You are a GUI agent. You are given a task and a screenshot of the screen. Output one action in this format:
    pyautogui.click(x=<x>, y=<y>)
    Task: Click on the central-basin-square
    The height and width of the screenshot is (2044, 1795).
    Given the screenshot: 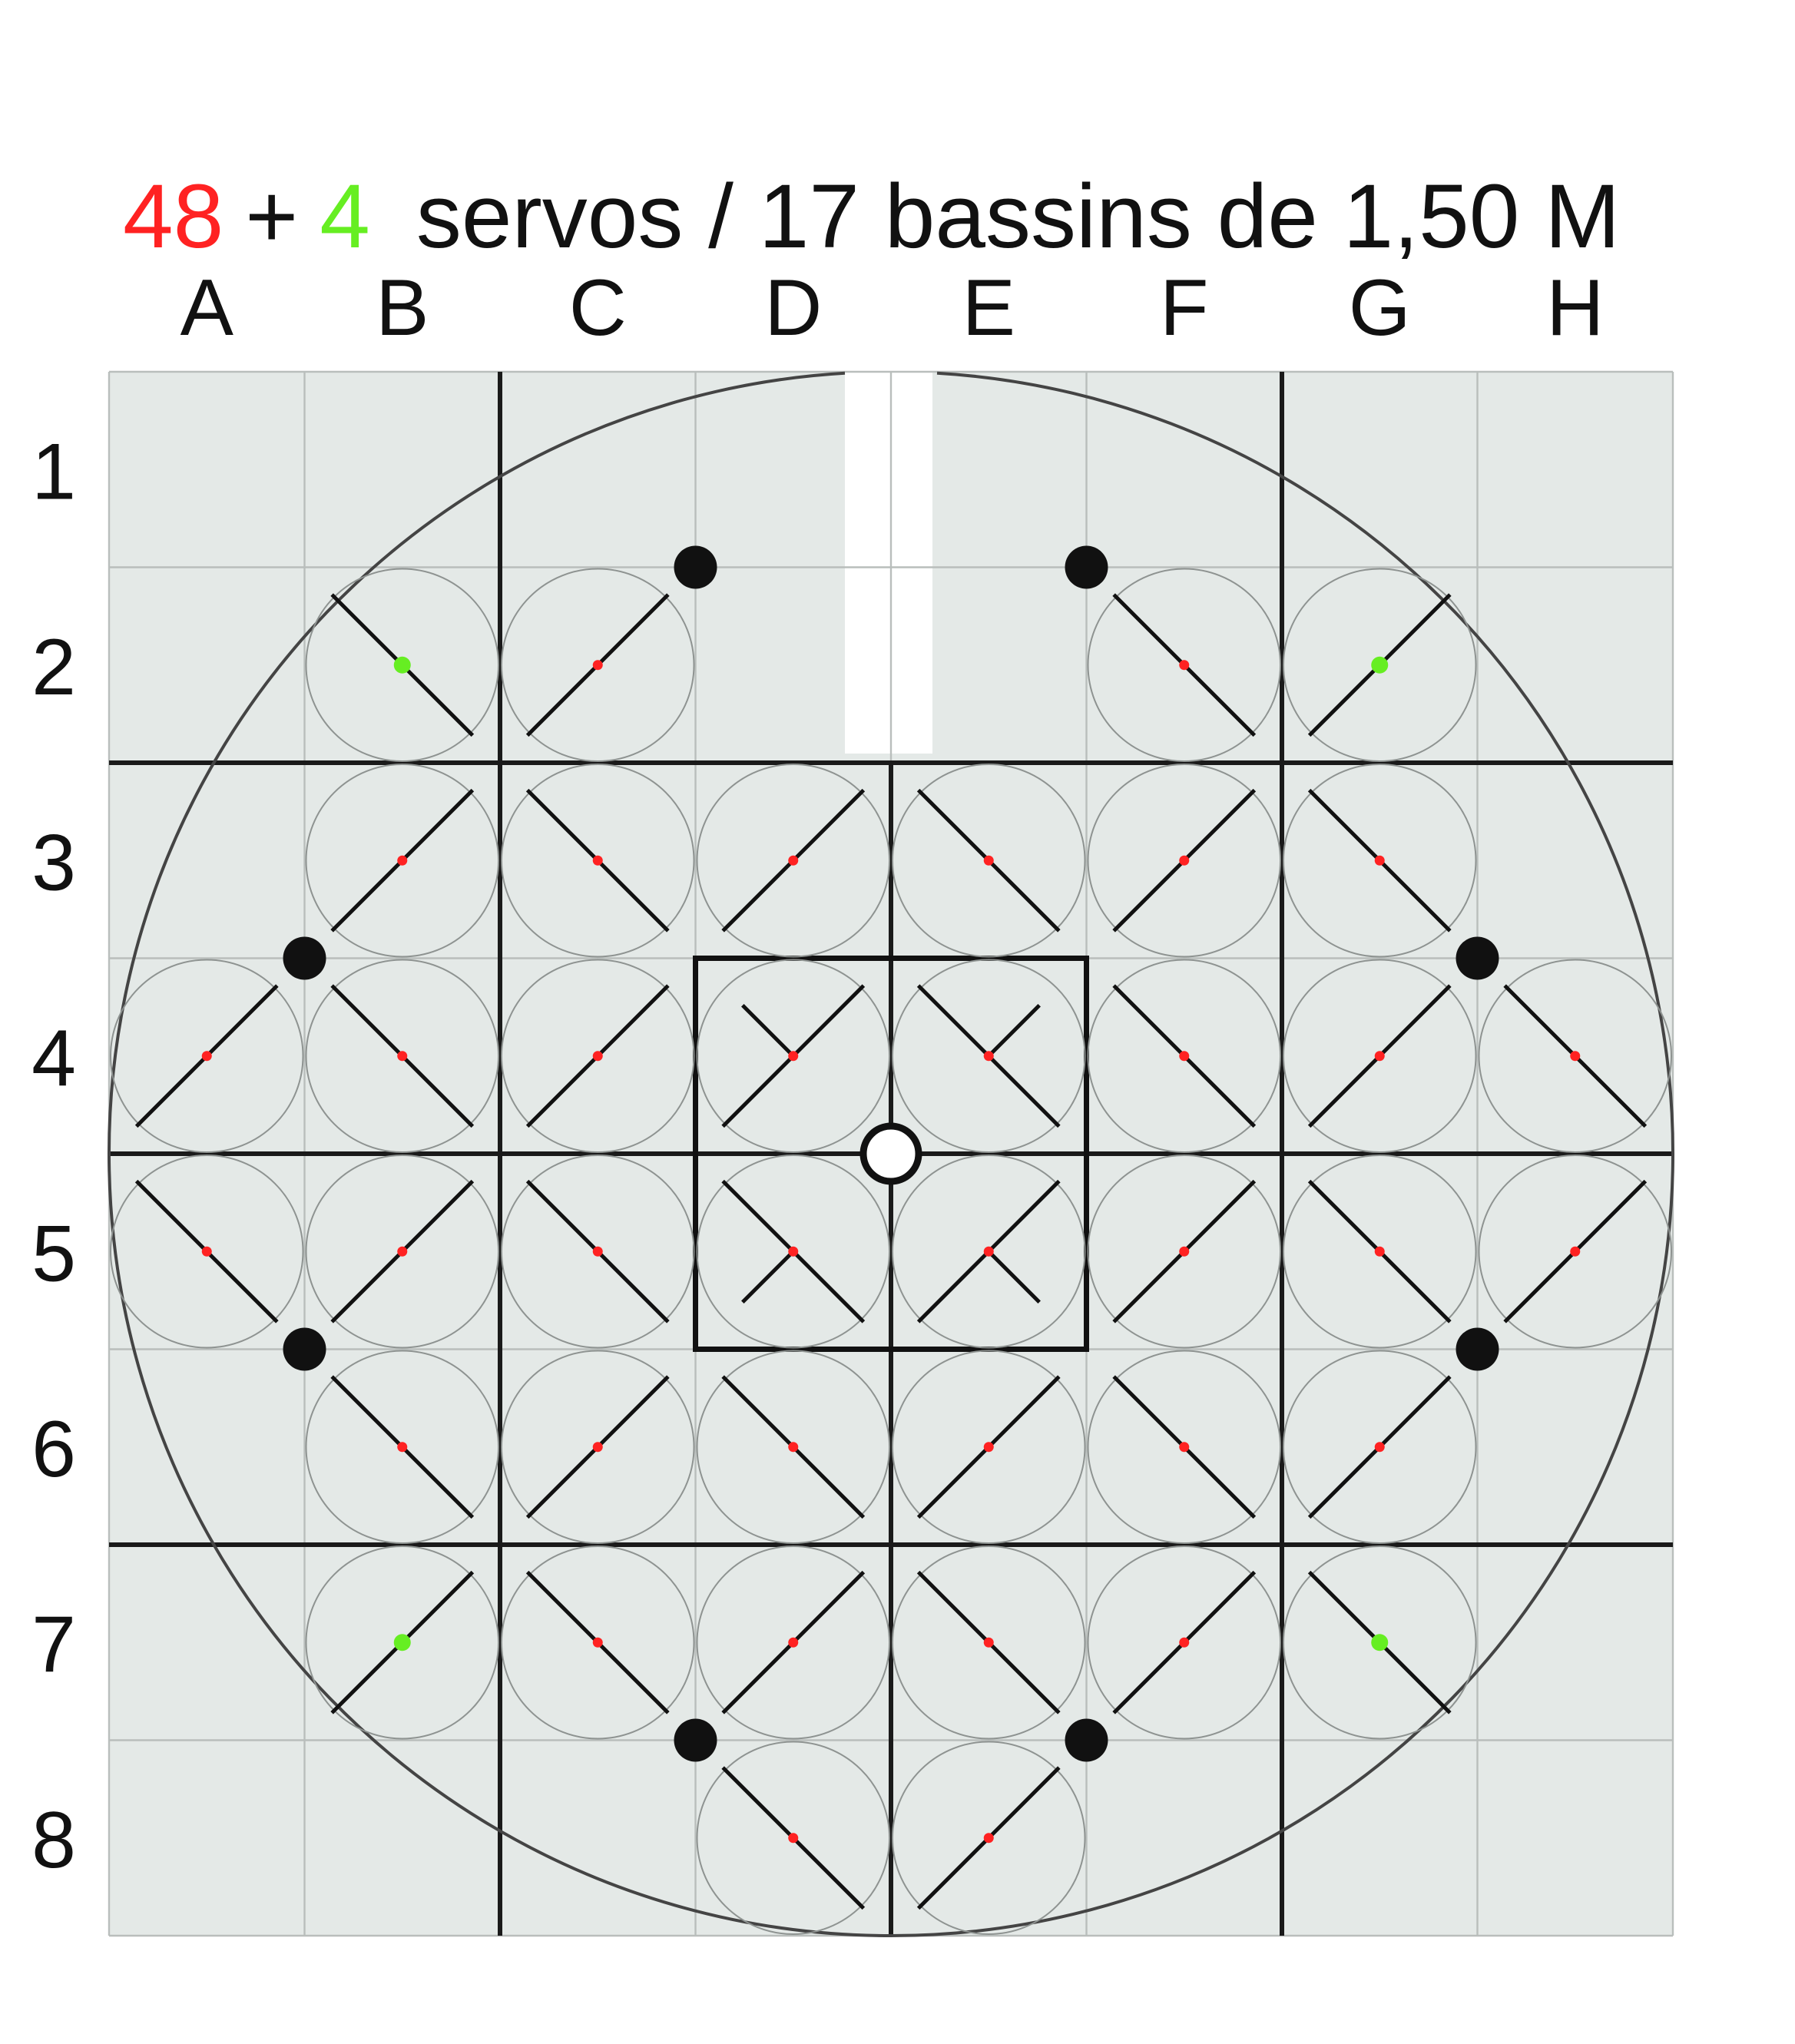 What is the action you would take?
    pyautogui.click(x=891, y=1154)
    